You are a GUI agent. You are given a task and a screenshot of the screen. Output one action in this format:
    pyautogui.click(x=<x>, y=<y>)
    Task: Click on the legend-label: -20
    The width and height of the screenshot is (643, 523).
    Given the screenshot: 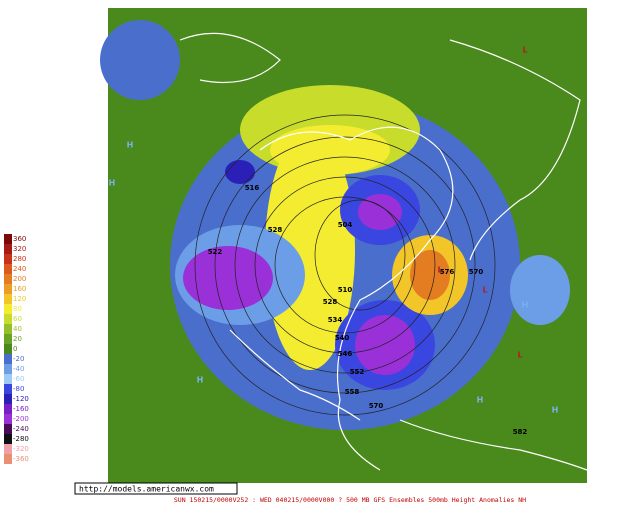 What is the action you would take?
    pyautogui.click(x=18, y=359)
    